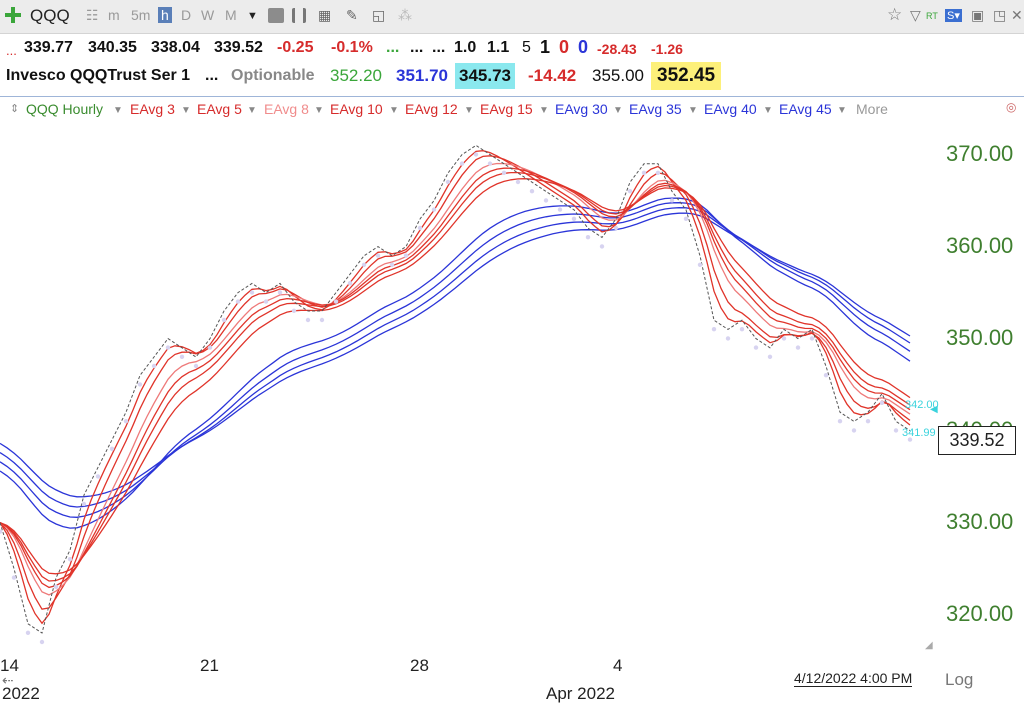 The image size is (1024, 708). I want to click on bar-chart-icon, so click(299, 15).